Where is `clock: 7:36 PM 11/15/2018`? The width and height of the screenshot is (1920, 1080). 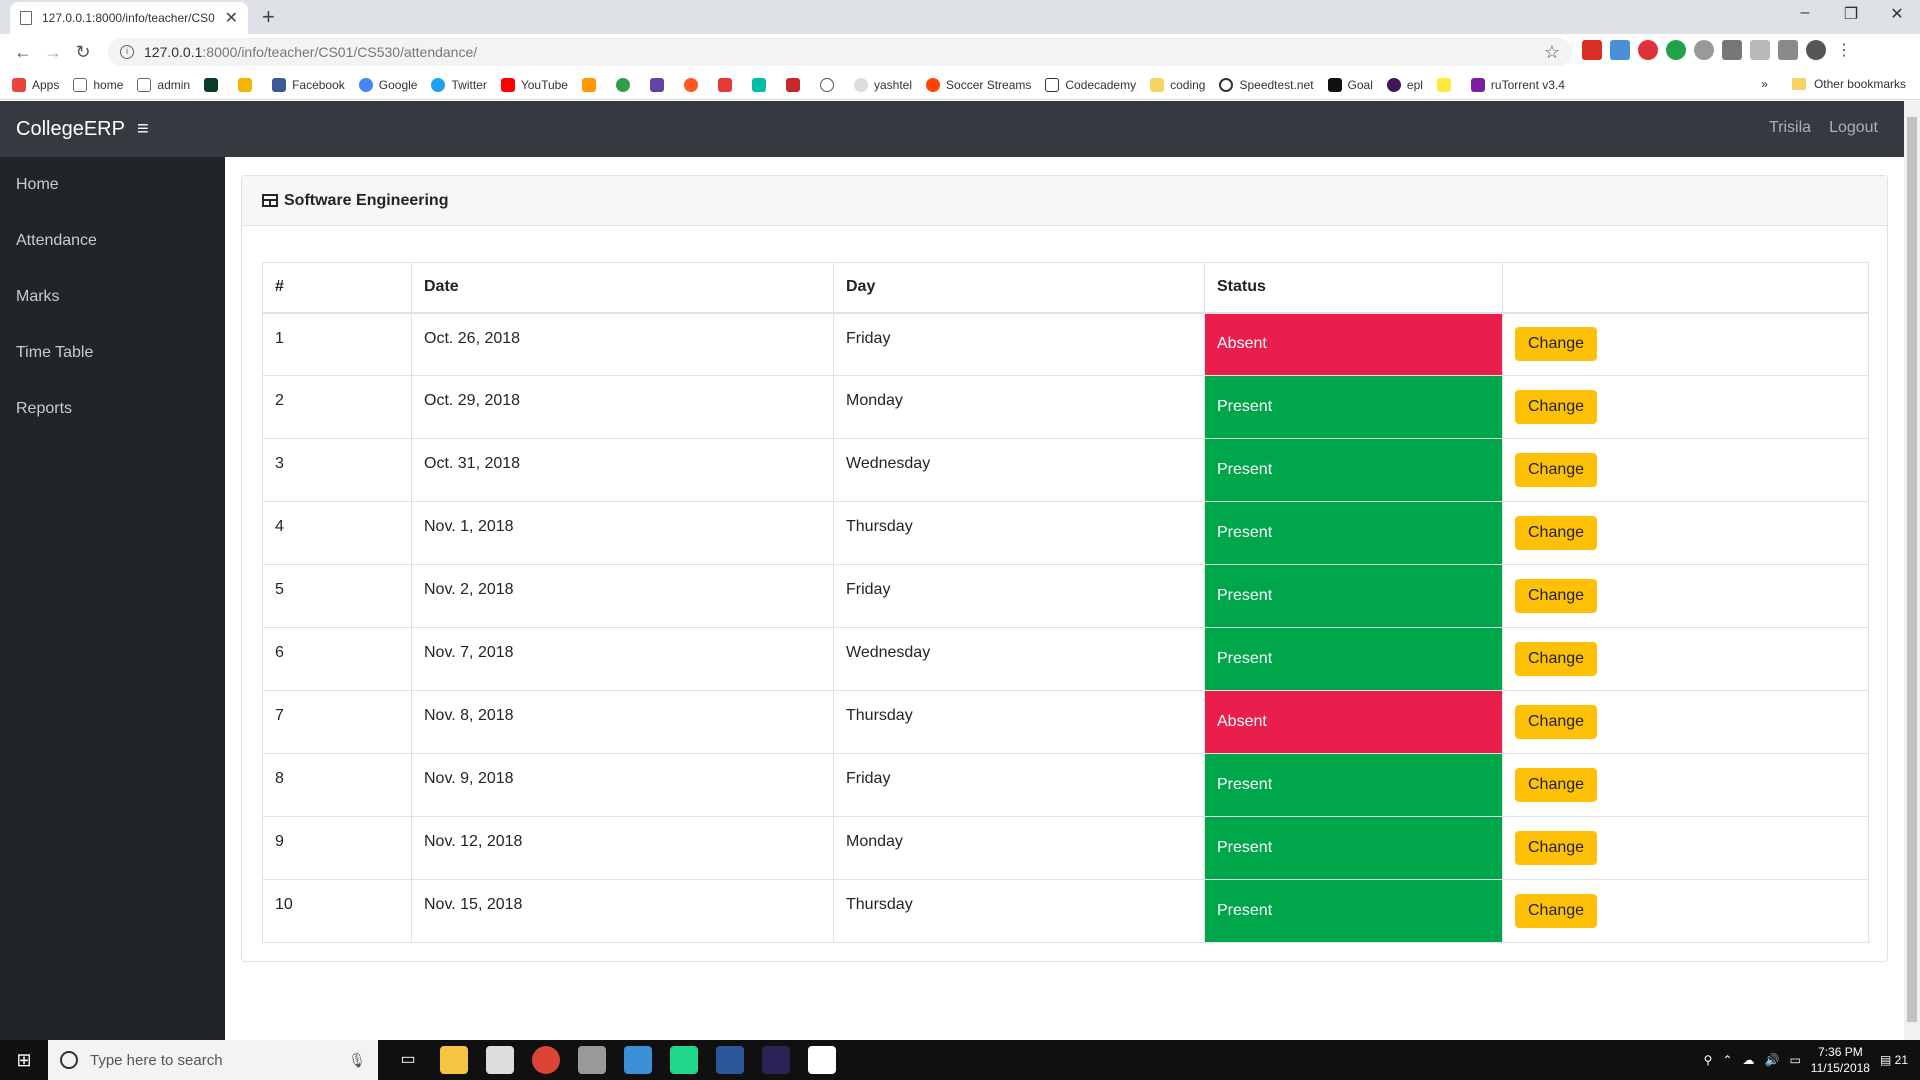 clock: 7:36 PM 11/15/2018 is located at coordinates (1840, 1060).